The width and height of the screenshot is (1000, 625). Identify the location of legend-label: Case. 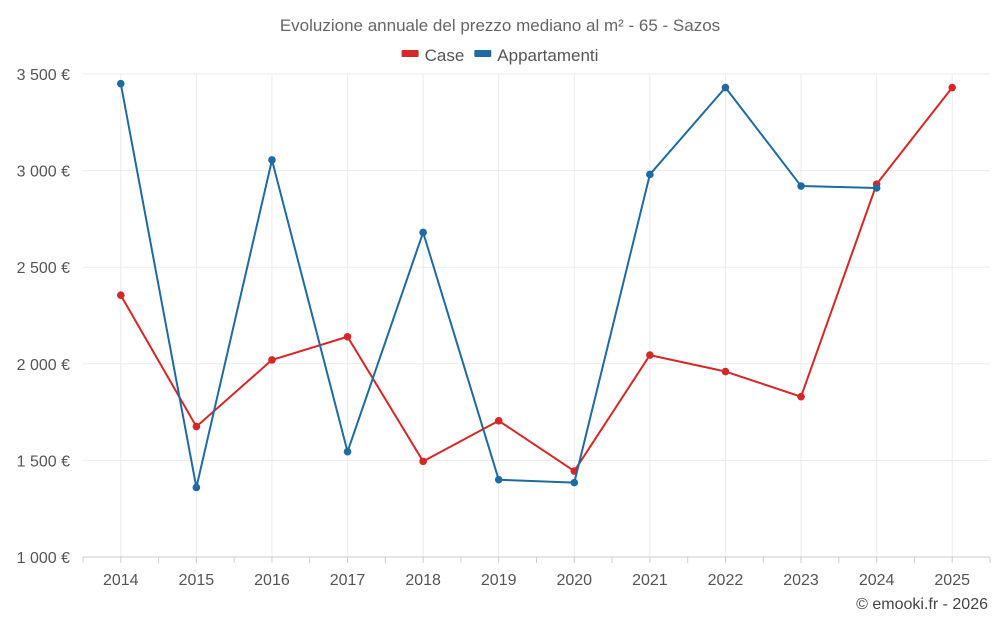
(445, 55).